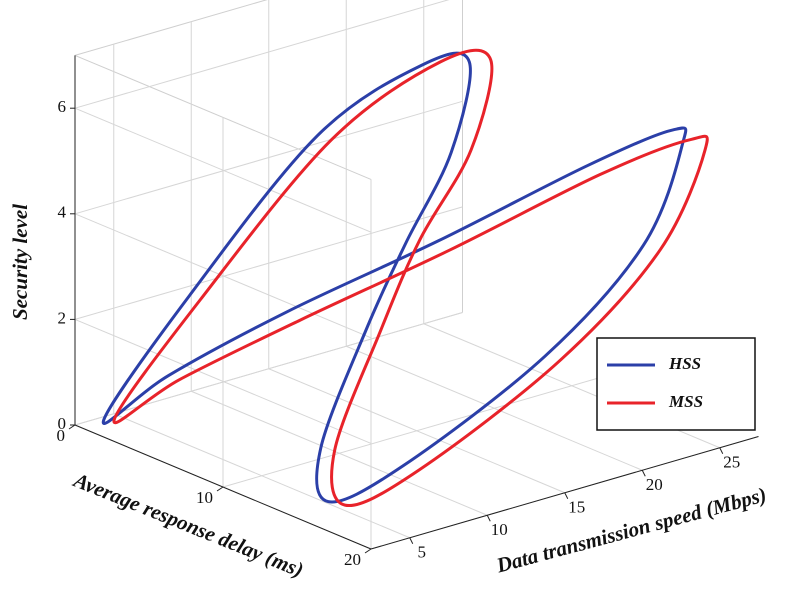 The width and height of the screenshot is (800, 595). Describe the element at coordinates (654, 484) in the screenshot. I see `x-tick-label: 20` at that location.